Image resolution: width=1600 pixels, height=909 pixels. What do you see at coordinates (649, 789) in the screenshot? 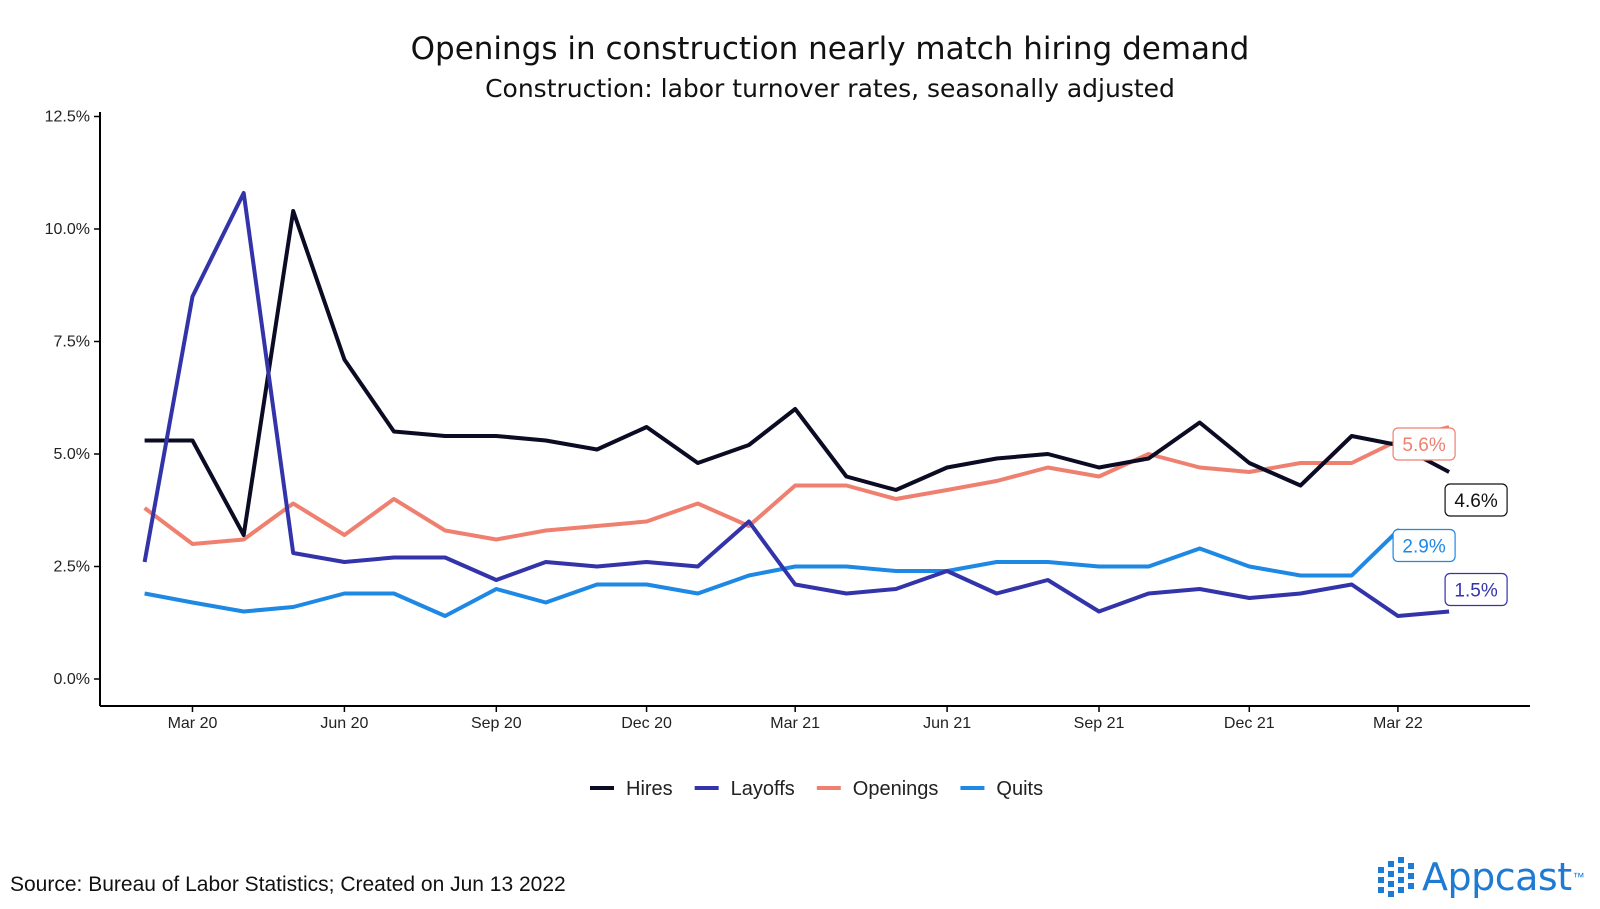
I see `legend-label: Hires` at bounding box center [649, 789].